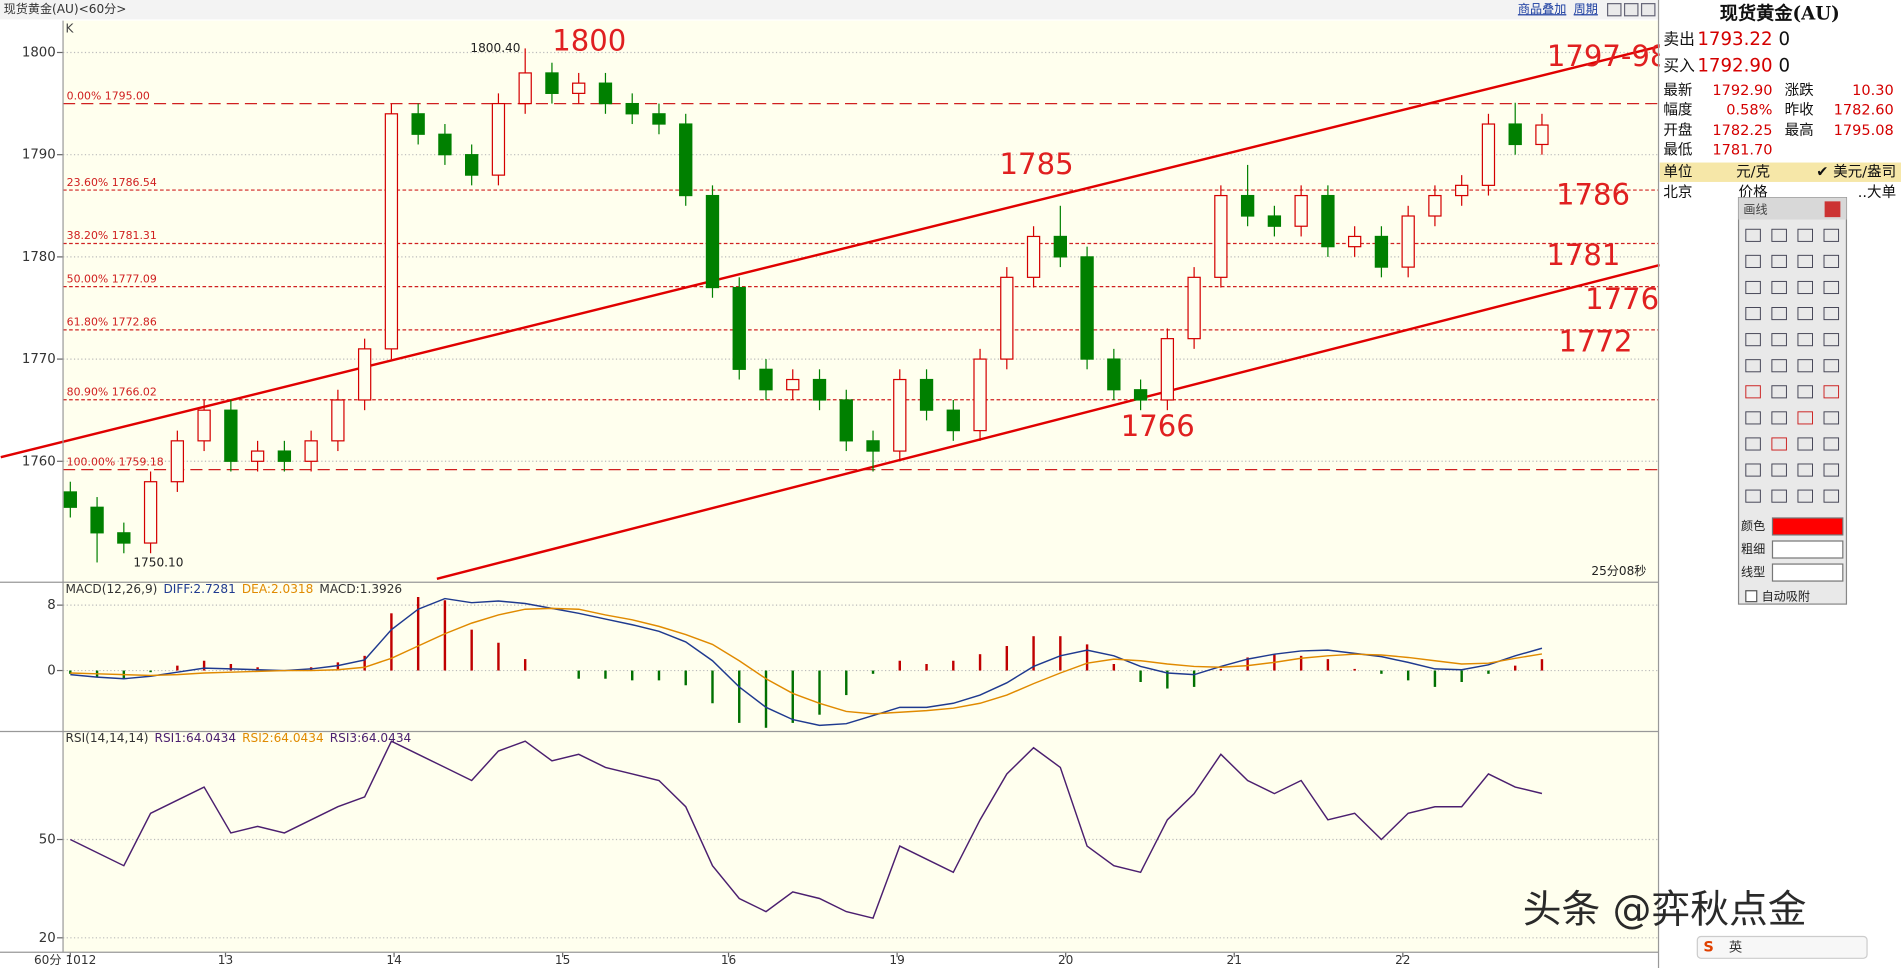 The image size is (1901, 968). What do you see at coordinates (1608, 56) in the screenshot?
I see `annotation: 1797-98` at bounding box center [1608, 56].